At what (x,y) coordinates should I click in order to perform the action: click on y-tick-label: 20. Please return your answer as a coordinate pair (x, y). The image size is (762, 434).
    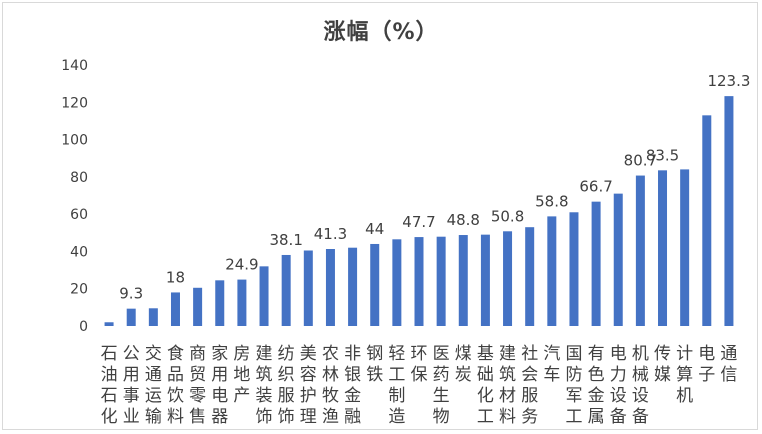
    Looking at the image, I should click on (79, 290).